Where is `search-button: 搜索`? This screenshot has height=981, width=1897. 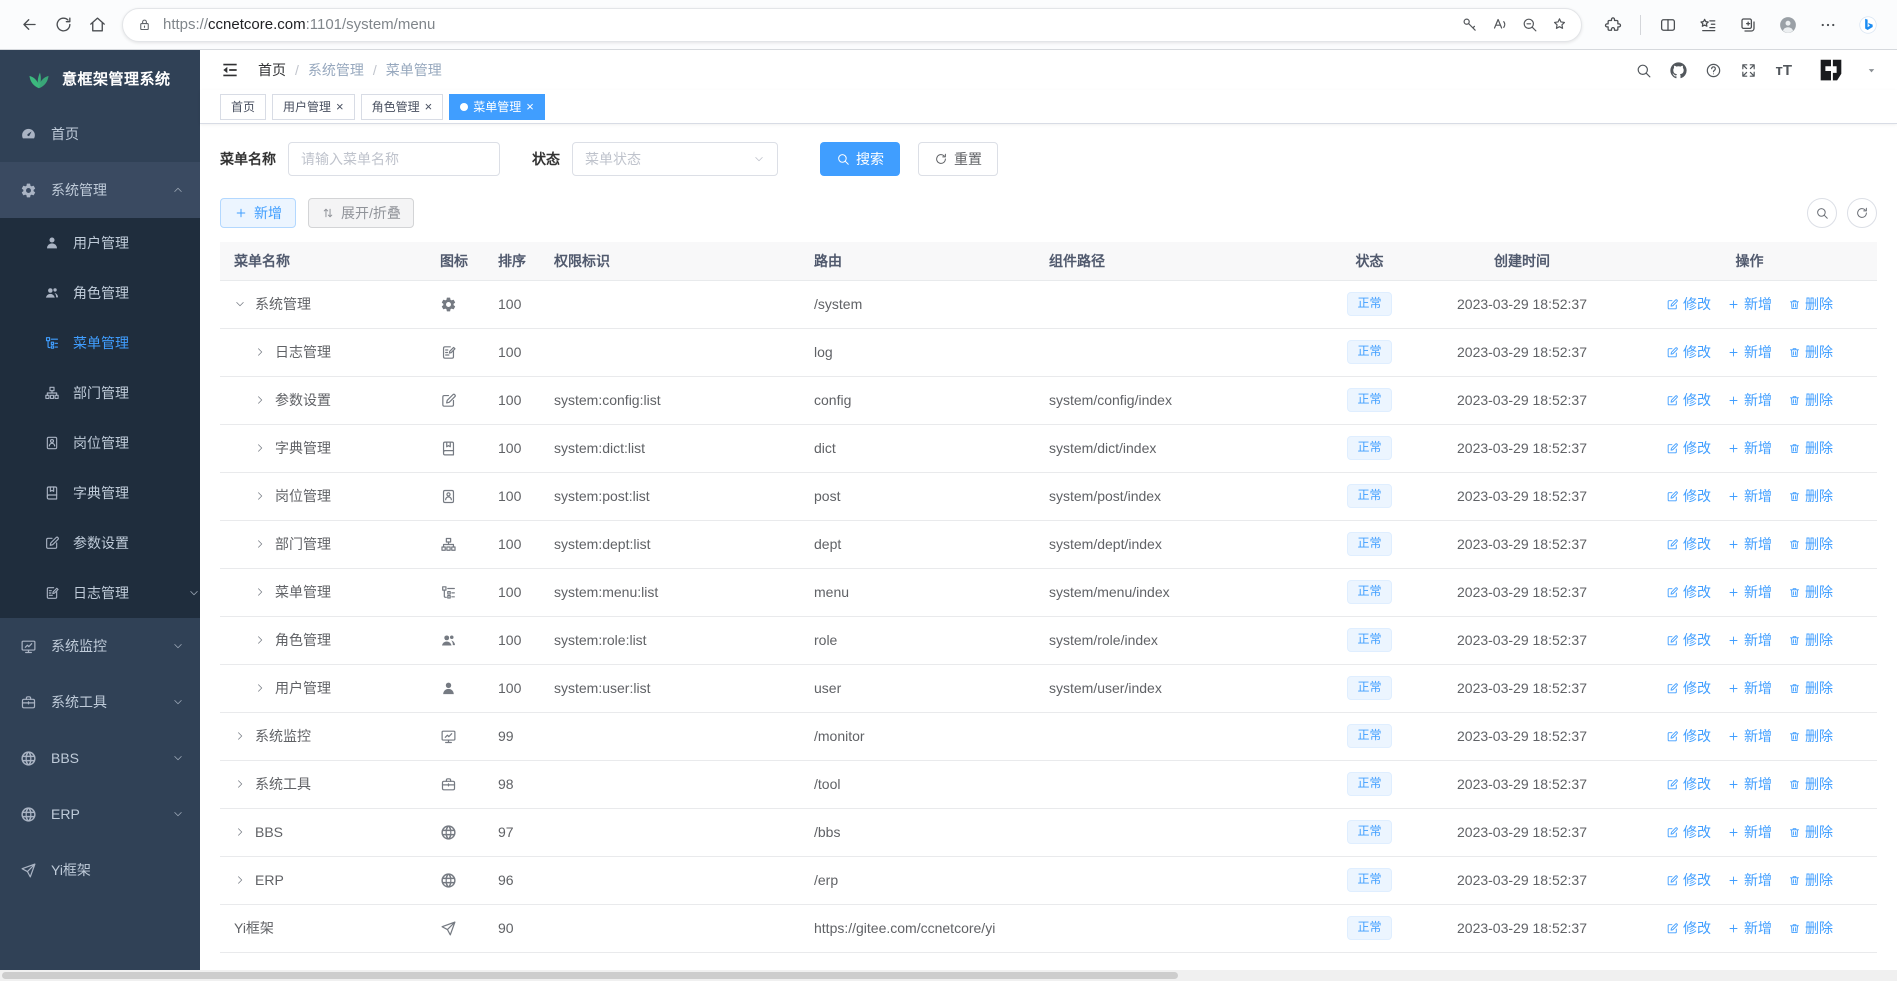 search-button: 搜索 is located at coordinates (860, 159).